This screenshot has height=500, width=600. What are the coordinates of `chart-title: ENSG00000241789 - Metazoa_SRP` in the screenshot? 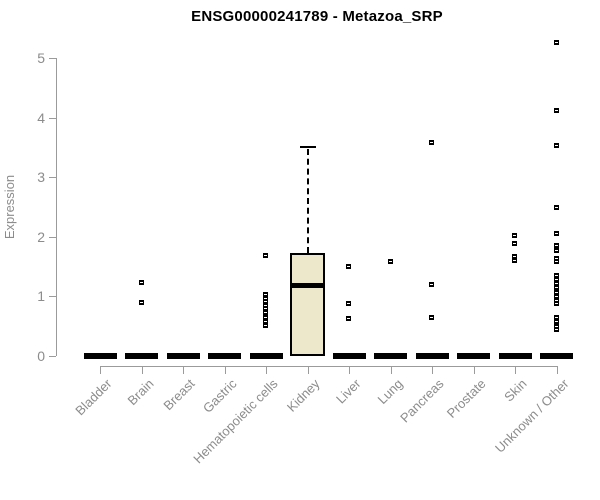 It's located at (317, 16).